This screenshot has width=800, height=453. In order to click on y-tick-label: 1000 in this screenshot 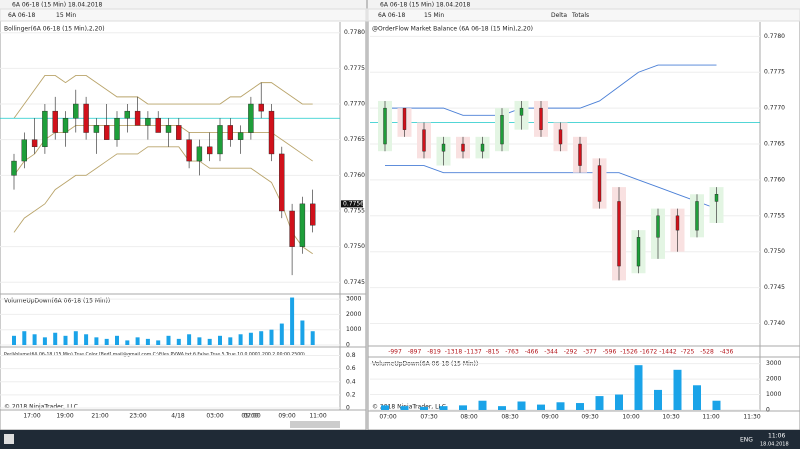, I will do `click(353, 329)`.